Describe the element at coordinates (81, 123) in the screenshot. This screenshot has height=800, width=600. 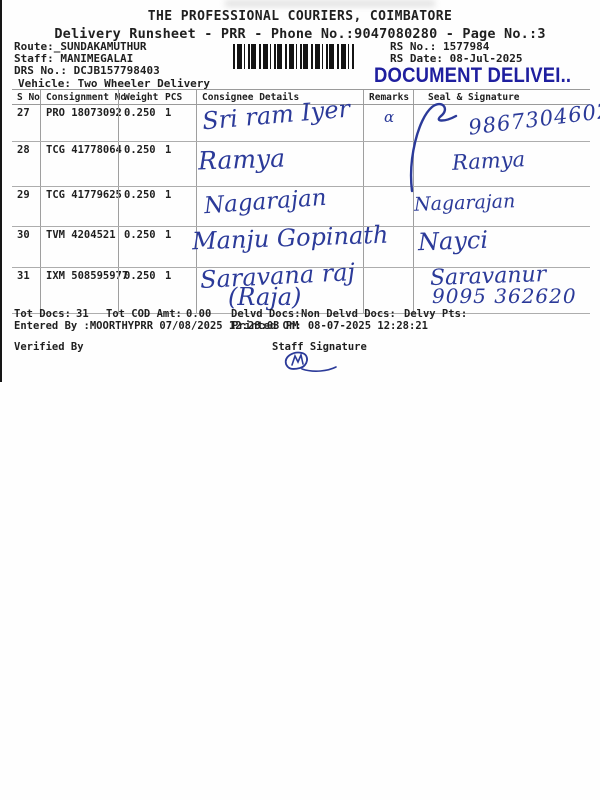
I see `cell-consignment-no: PRO 18073092` at that location.